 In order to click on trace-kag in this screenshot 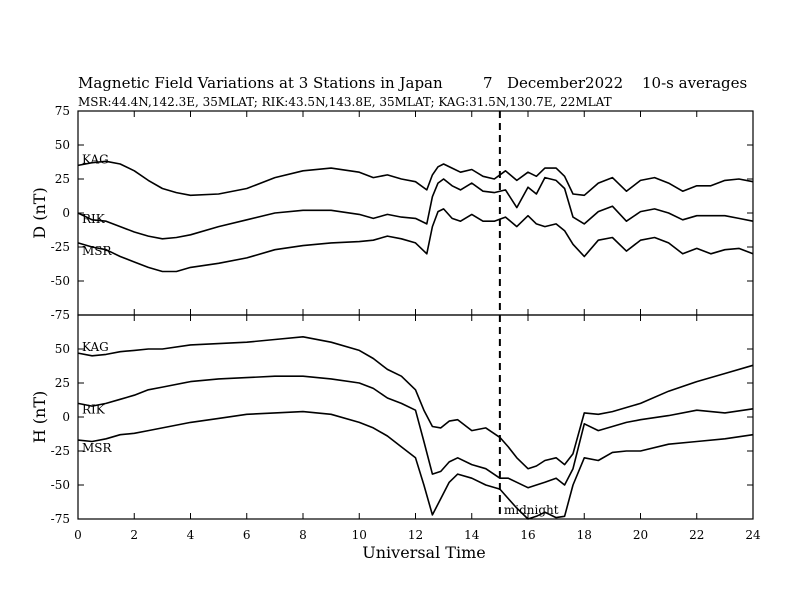, I will do `click(415, 178)`.